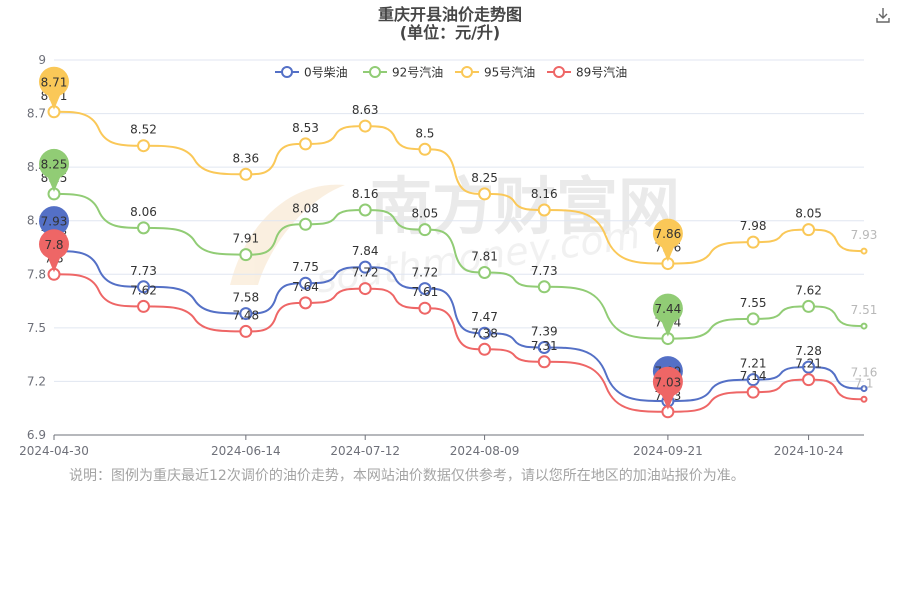 The width and height of the screenshot is (900, 600). I want to click on pin-label: 7.93, so click(54, 222).